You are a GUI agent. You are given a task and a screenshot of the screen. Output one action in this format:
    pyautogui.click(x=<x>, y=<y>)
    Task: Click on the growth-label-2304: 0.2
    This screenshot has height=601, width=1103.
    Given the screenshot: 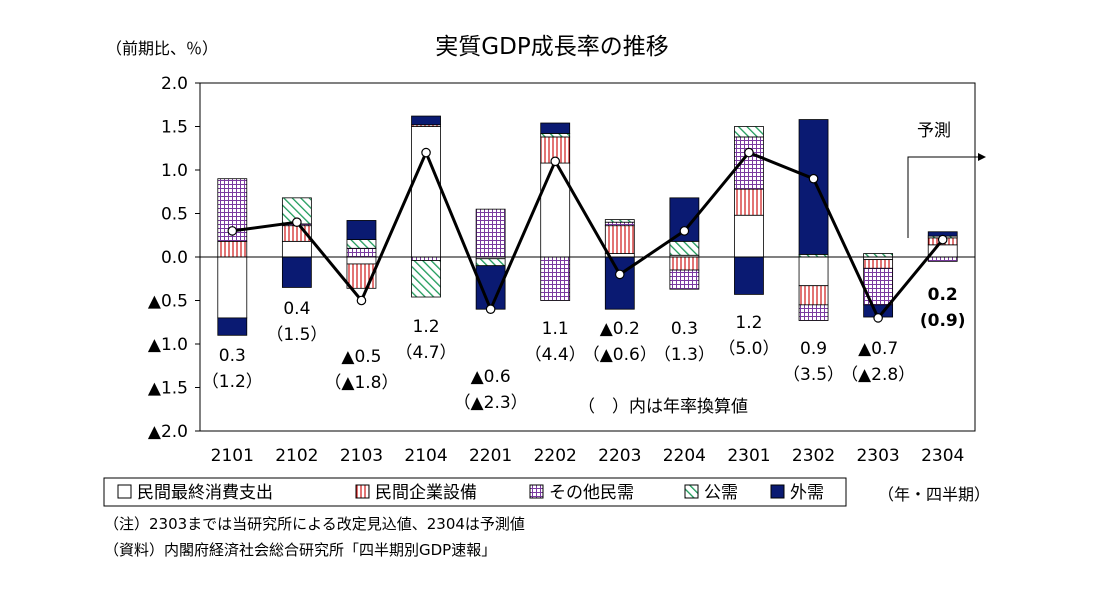 What is the action you would take?
    pyautogui.click(x=943, y=295)
    